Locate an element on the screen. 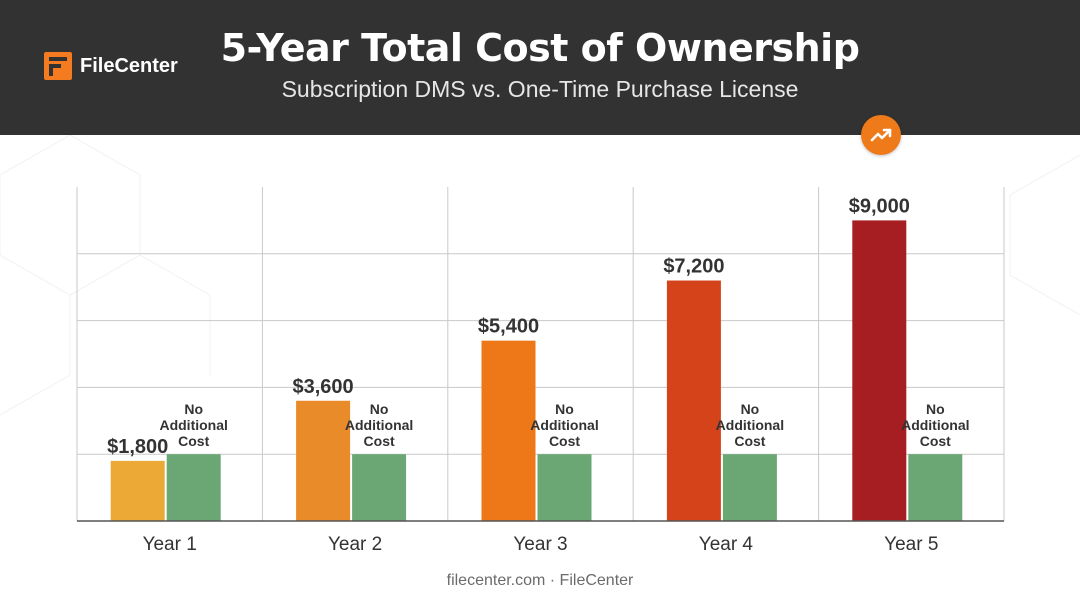 The image size is (1080, 603). data-label-subscription: $3,600 is located at coordinates (323, 387).